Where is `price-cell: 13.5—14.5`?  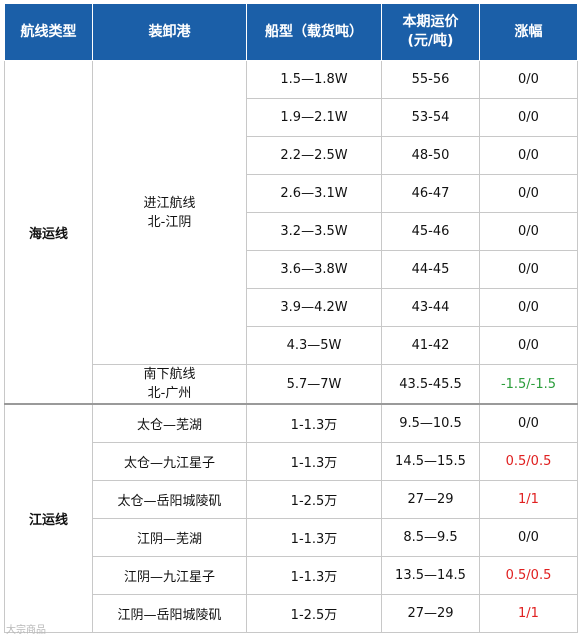
price-cell: 13.5—14.5 is located at coordinates (430, 575).